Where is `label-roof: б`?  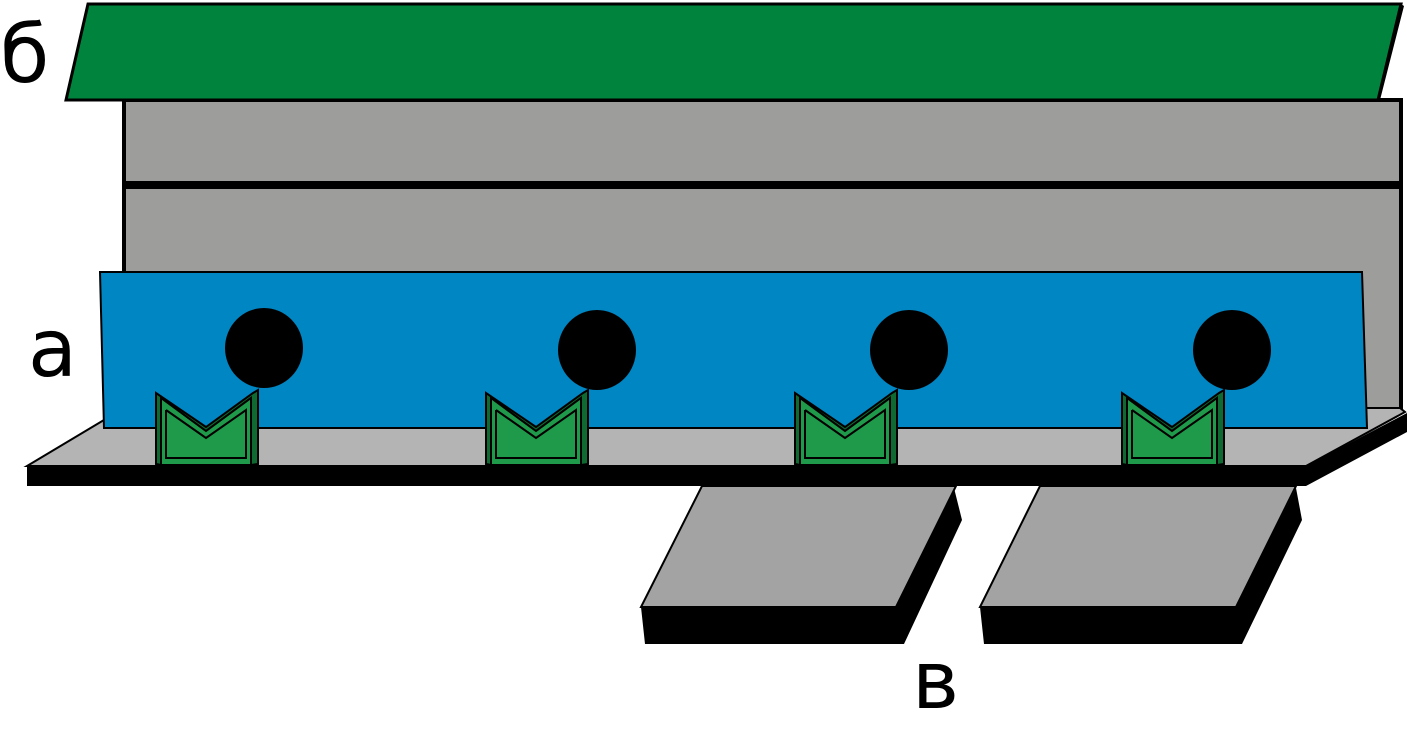 label-roof: б is located at coordinates (24, 54).